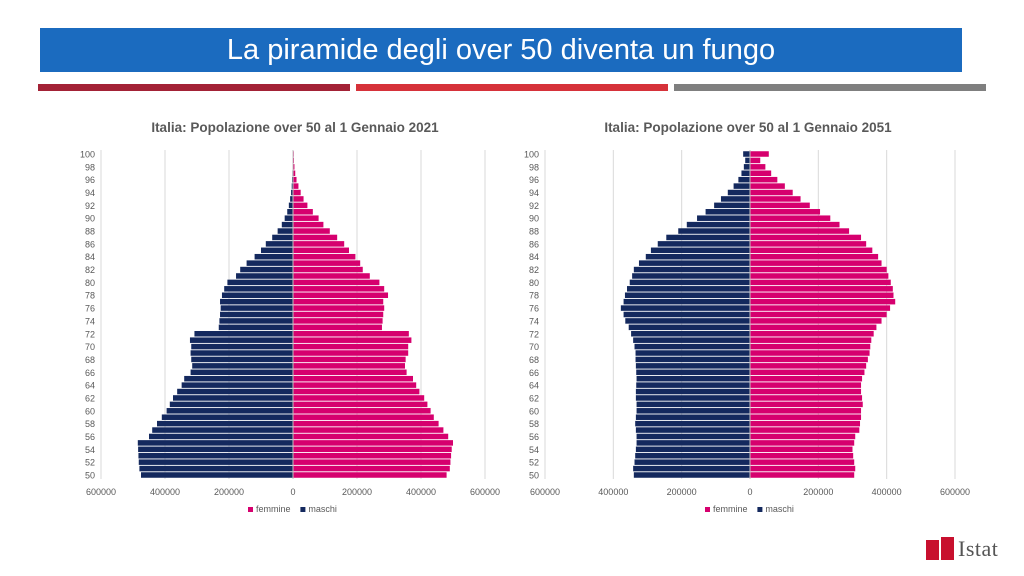 The image size is (1024, 576). What do you see at coordinates (292, 492) in the screenshot?
I see `x-tick-label: 0` at bounding box center [292, 492].